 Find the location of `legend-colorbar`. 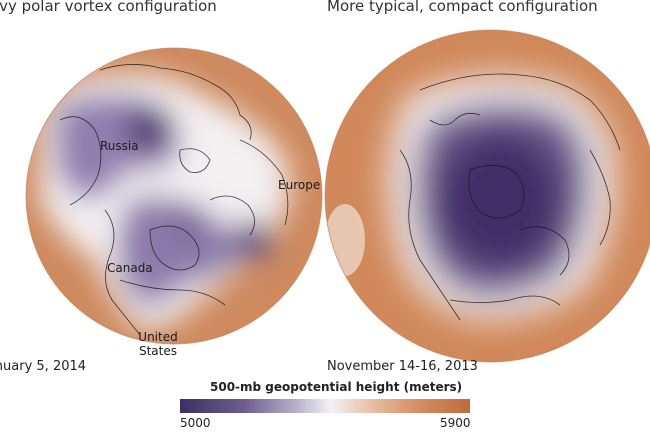

legend-colorbar is located at coordinates (325, 406).